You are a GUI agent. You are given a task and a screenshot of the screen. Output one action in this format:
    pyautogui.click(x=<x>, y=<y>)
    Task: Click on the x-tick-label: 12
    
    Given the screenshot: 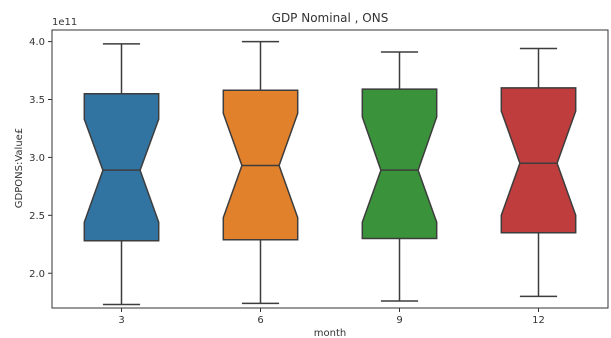 What is the action you would take?
    pyautogui.click(x=538, y=320)
    